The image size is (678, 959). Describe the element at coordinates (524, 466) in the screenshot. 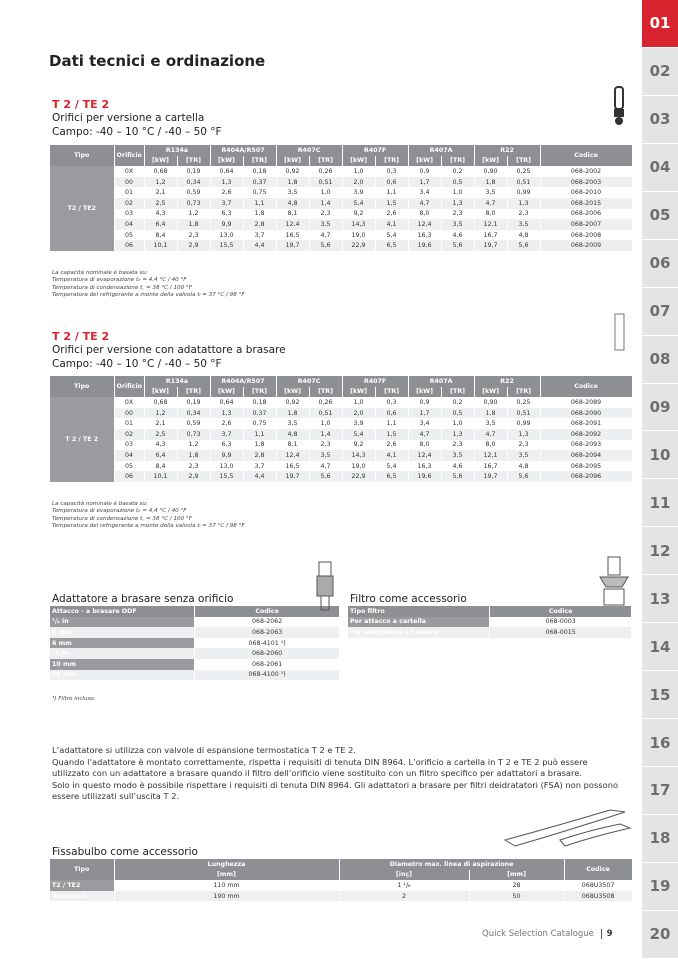

I see `cell: 4,8` at that location.